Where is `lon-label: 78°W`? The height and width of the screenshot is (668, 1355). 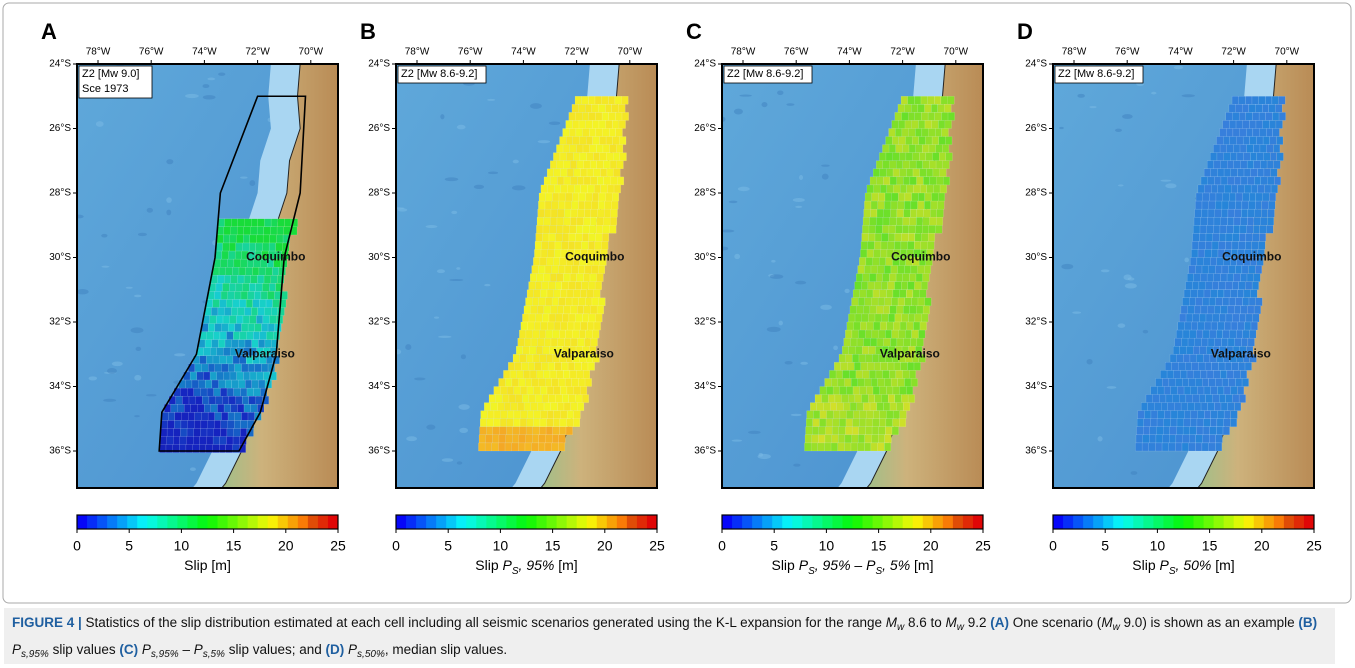 lon-label: 78°W is located at coordinates (98, 52).